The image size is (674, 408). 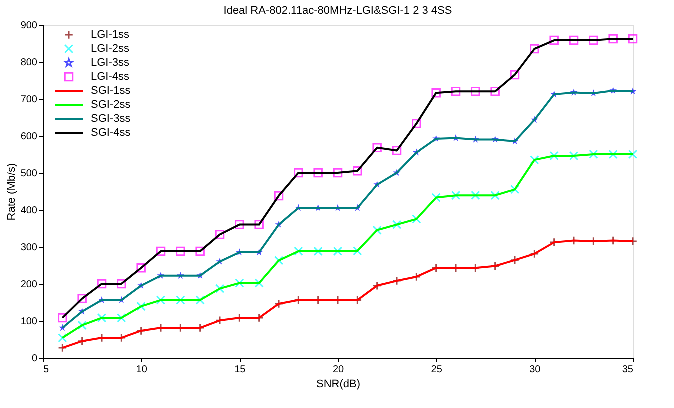 I want to click on legend-label: LGI-3ss, so click(x=110, y=63).